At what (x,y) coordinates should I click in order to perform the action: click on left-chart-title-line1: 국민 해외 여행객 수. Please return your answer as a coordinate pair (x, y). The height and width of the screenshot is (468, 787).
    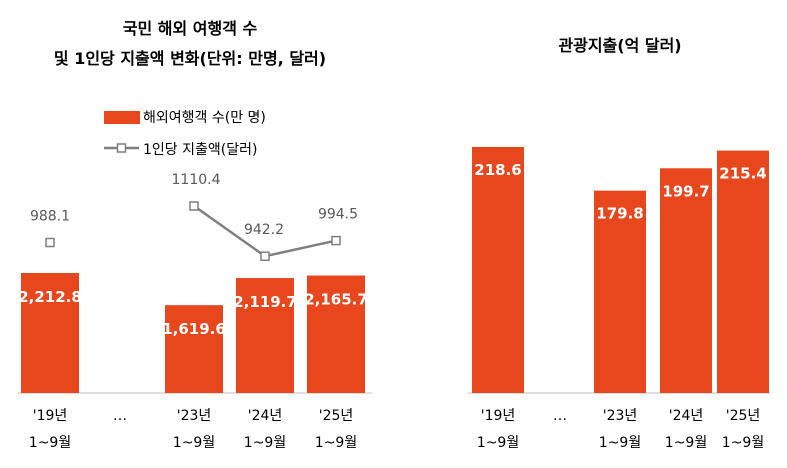
    Looking at the image, I should click on (190, 28).